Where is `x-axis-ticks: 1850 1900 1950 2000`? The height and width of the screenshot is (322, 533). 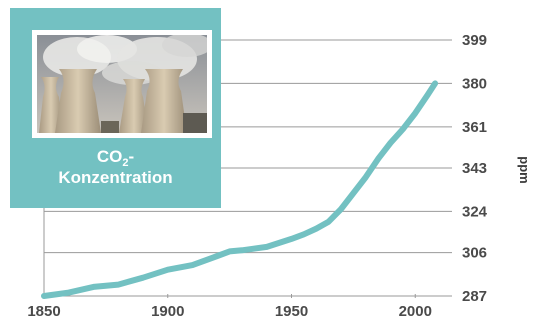
x-axis-ticks: 1850 1900 1950 2000 is located at coordinates (229, 307).